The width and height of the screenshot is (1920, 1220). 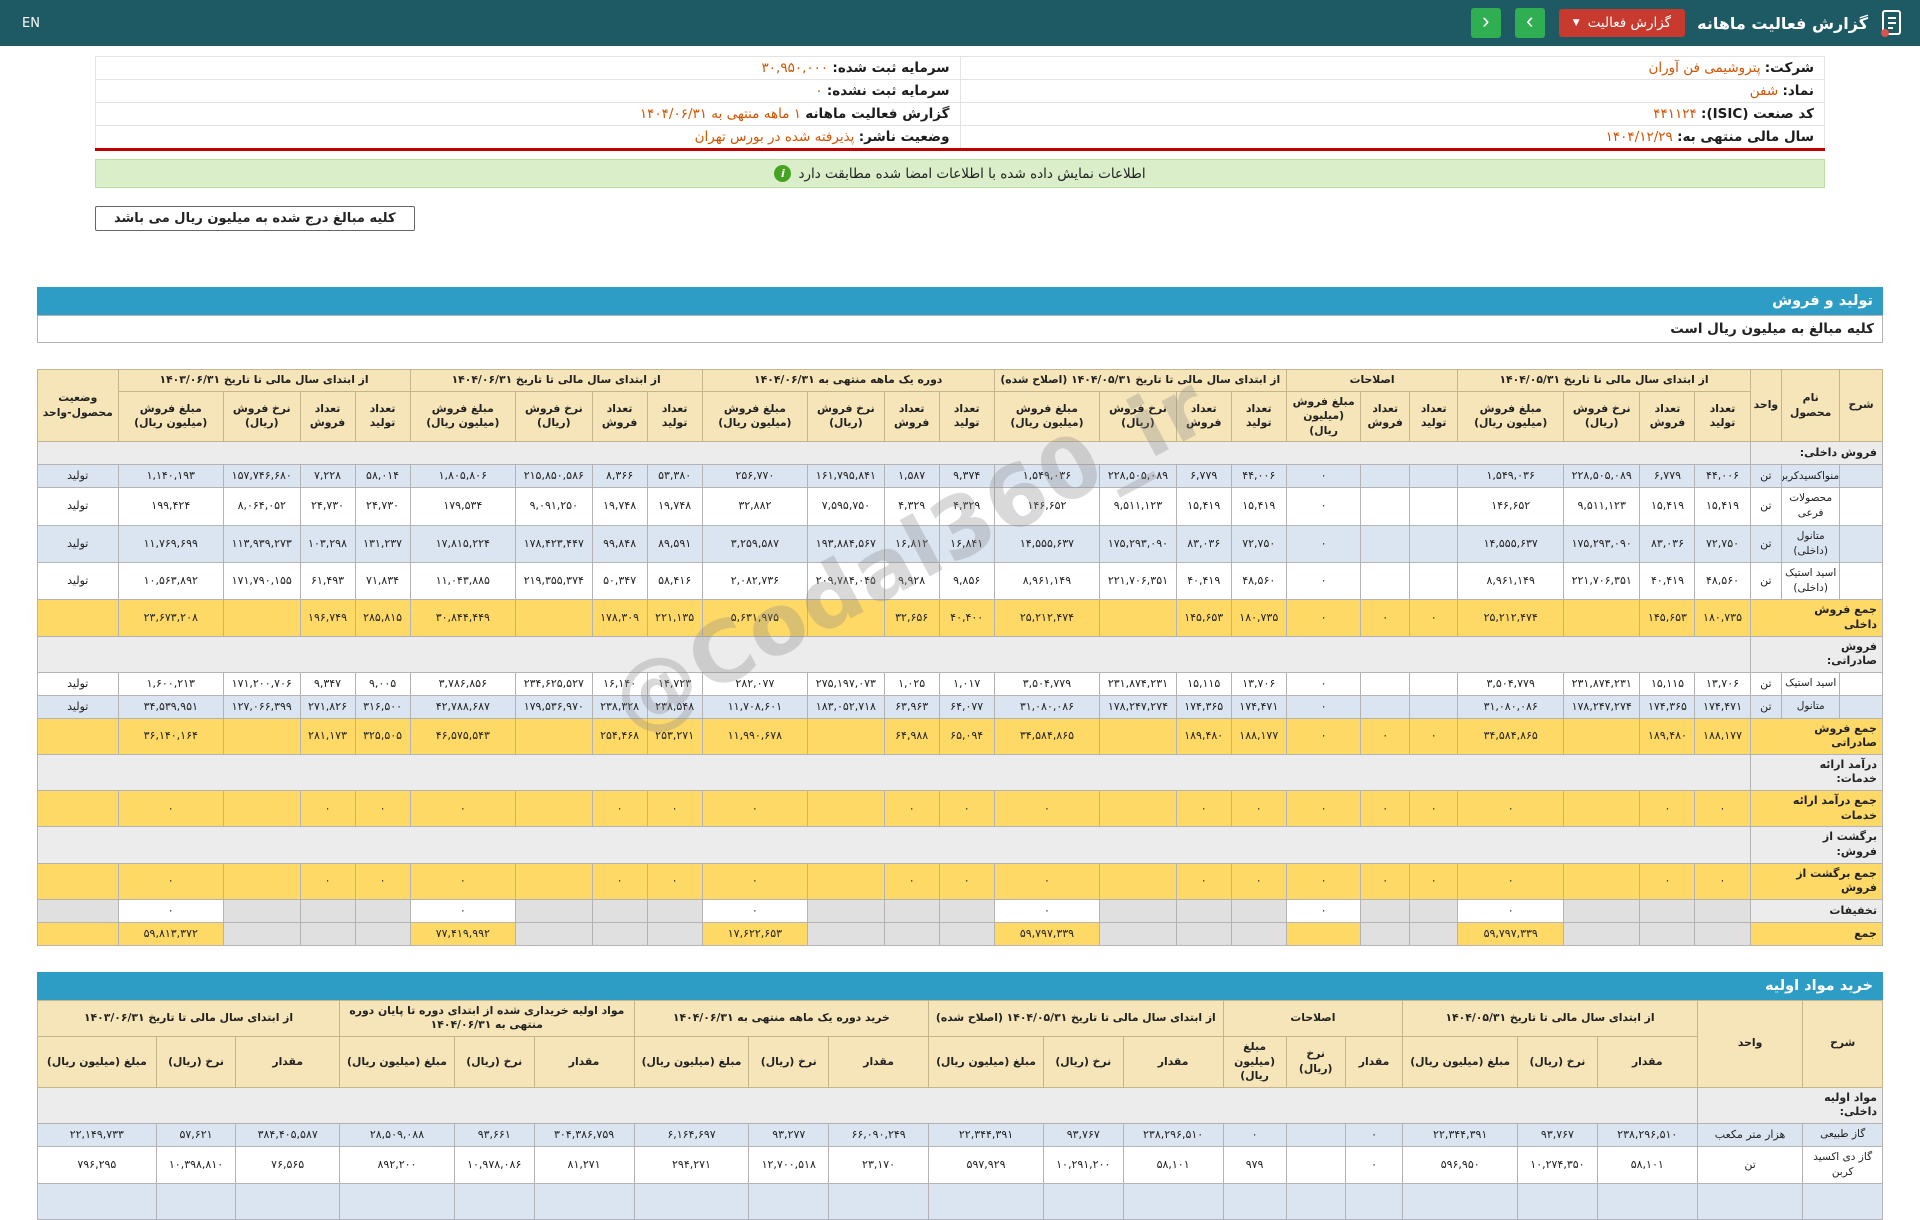 What do you see at coordinates (674, 506) in the screenshot?
I see `value-cell: ۱۹,۷۴۸` at bounding box center [674, 506].